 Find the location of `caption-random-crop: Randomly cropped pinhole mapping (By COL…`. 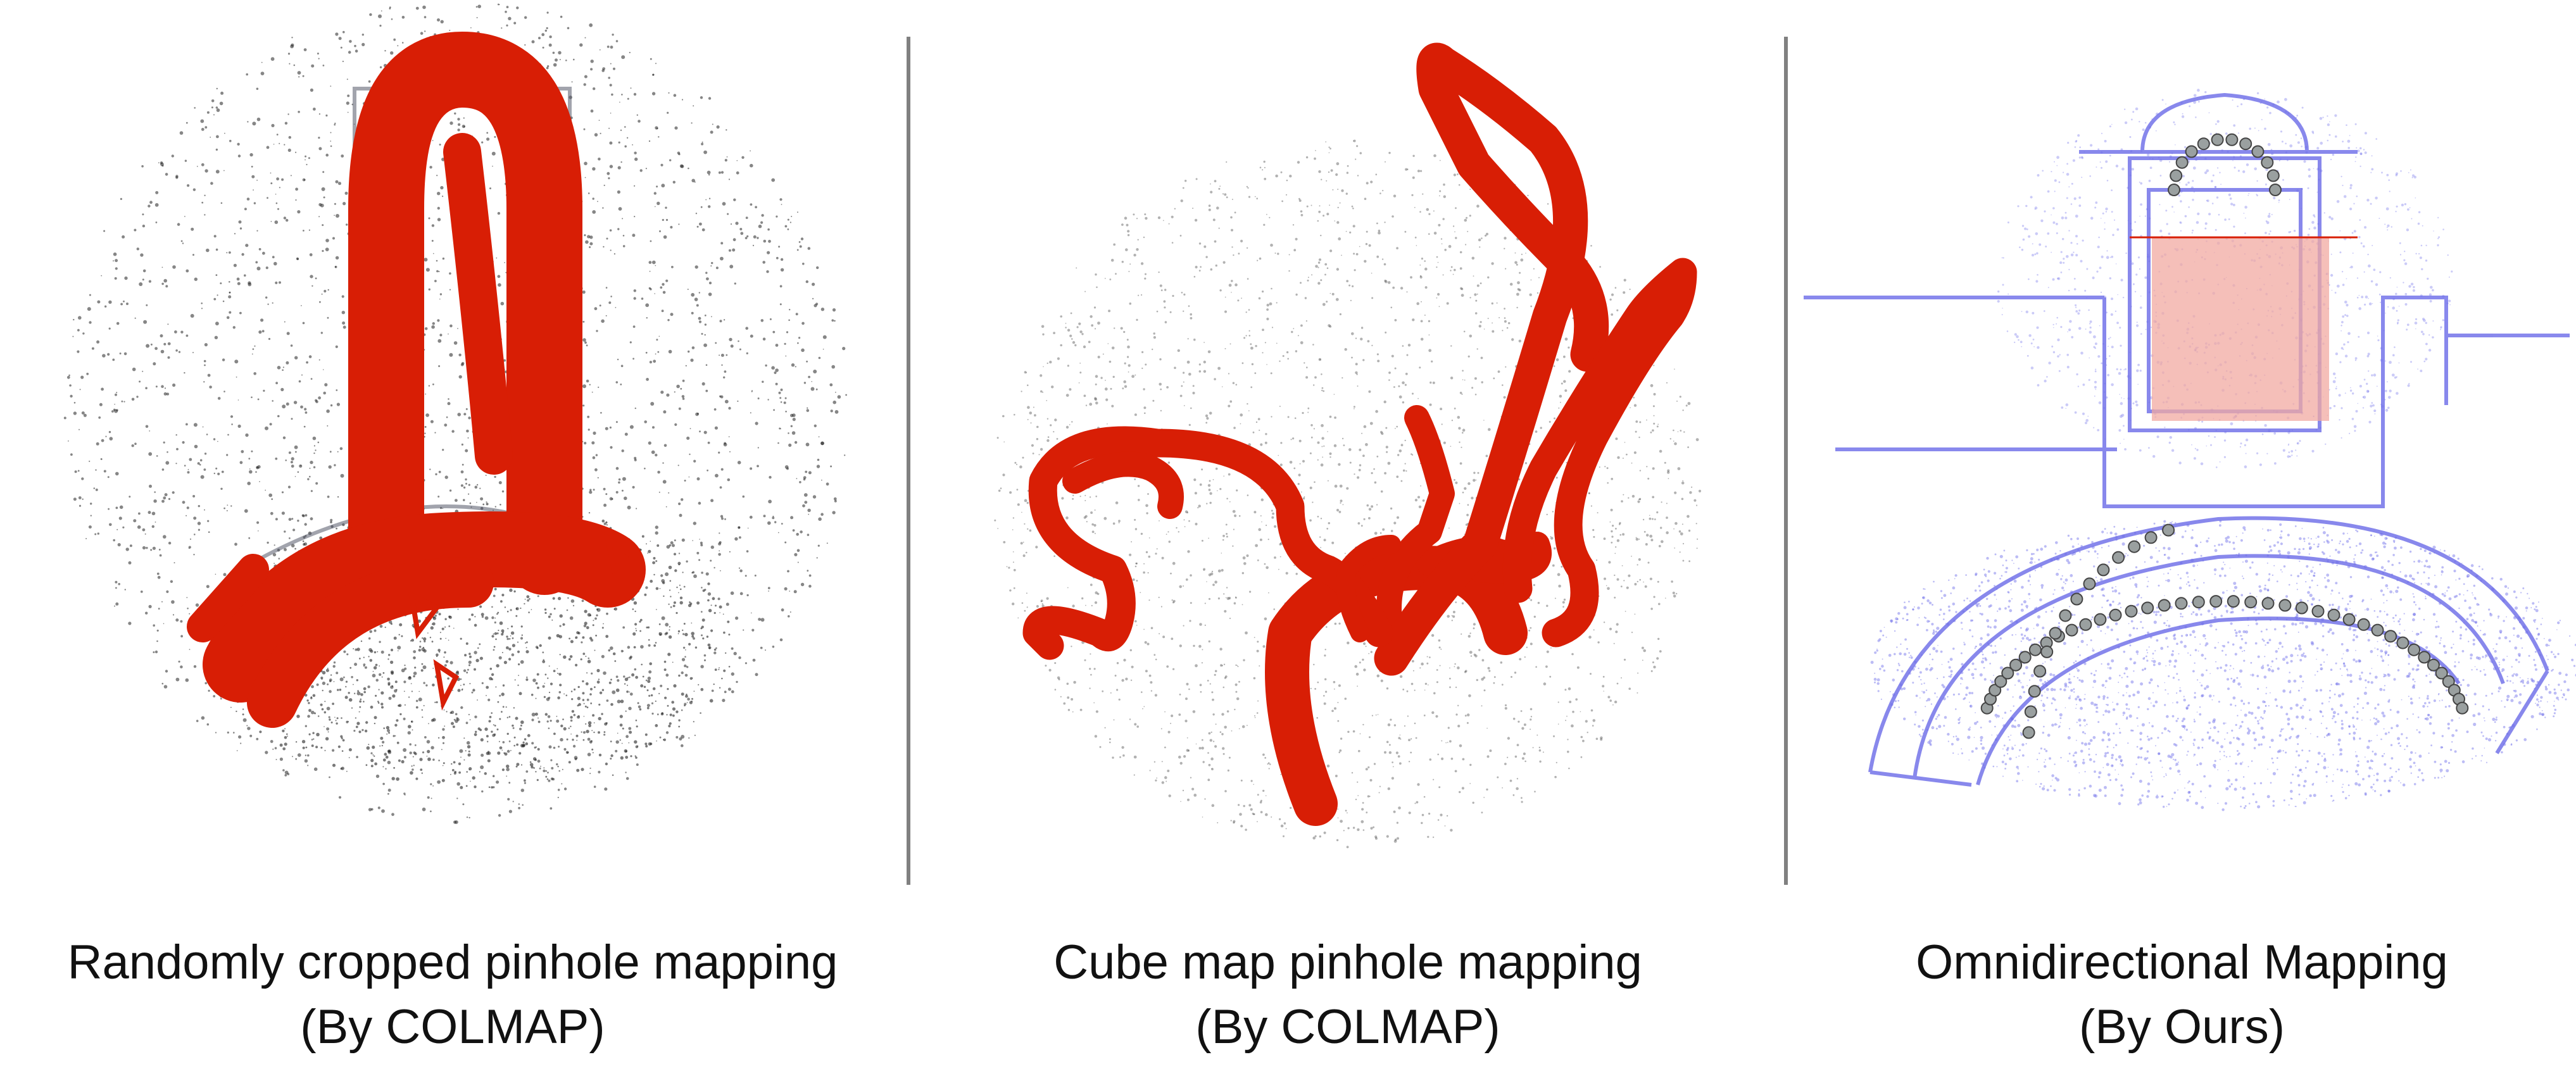

caption-random-crop: Randomly cropped pinhole mapping (By COL… is located at coordinates (452, 995).